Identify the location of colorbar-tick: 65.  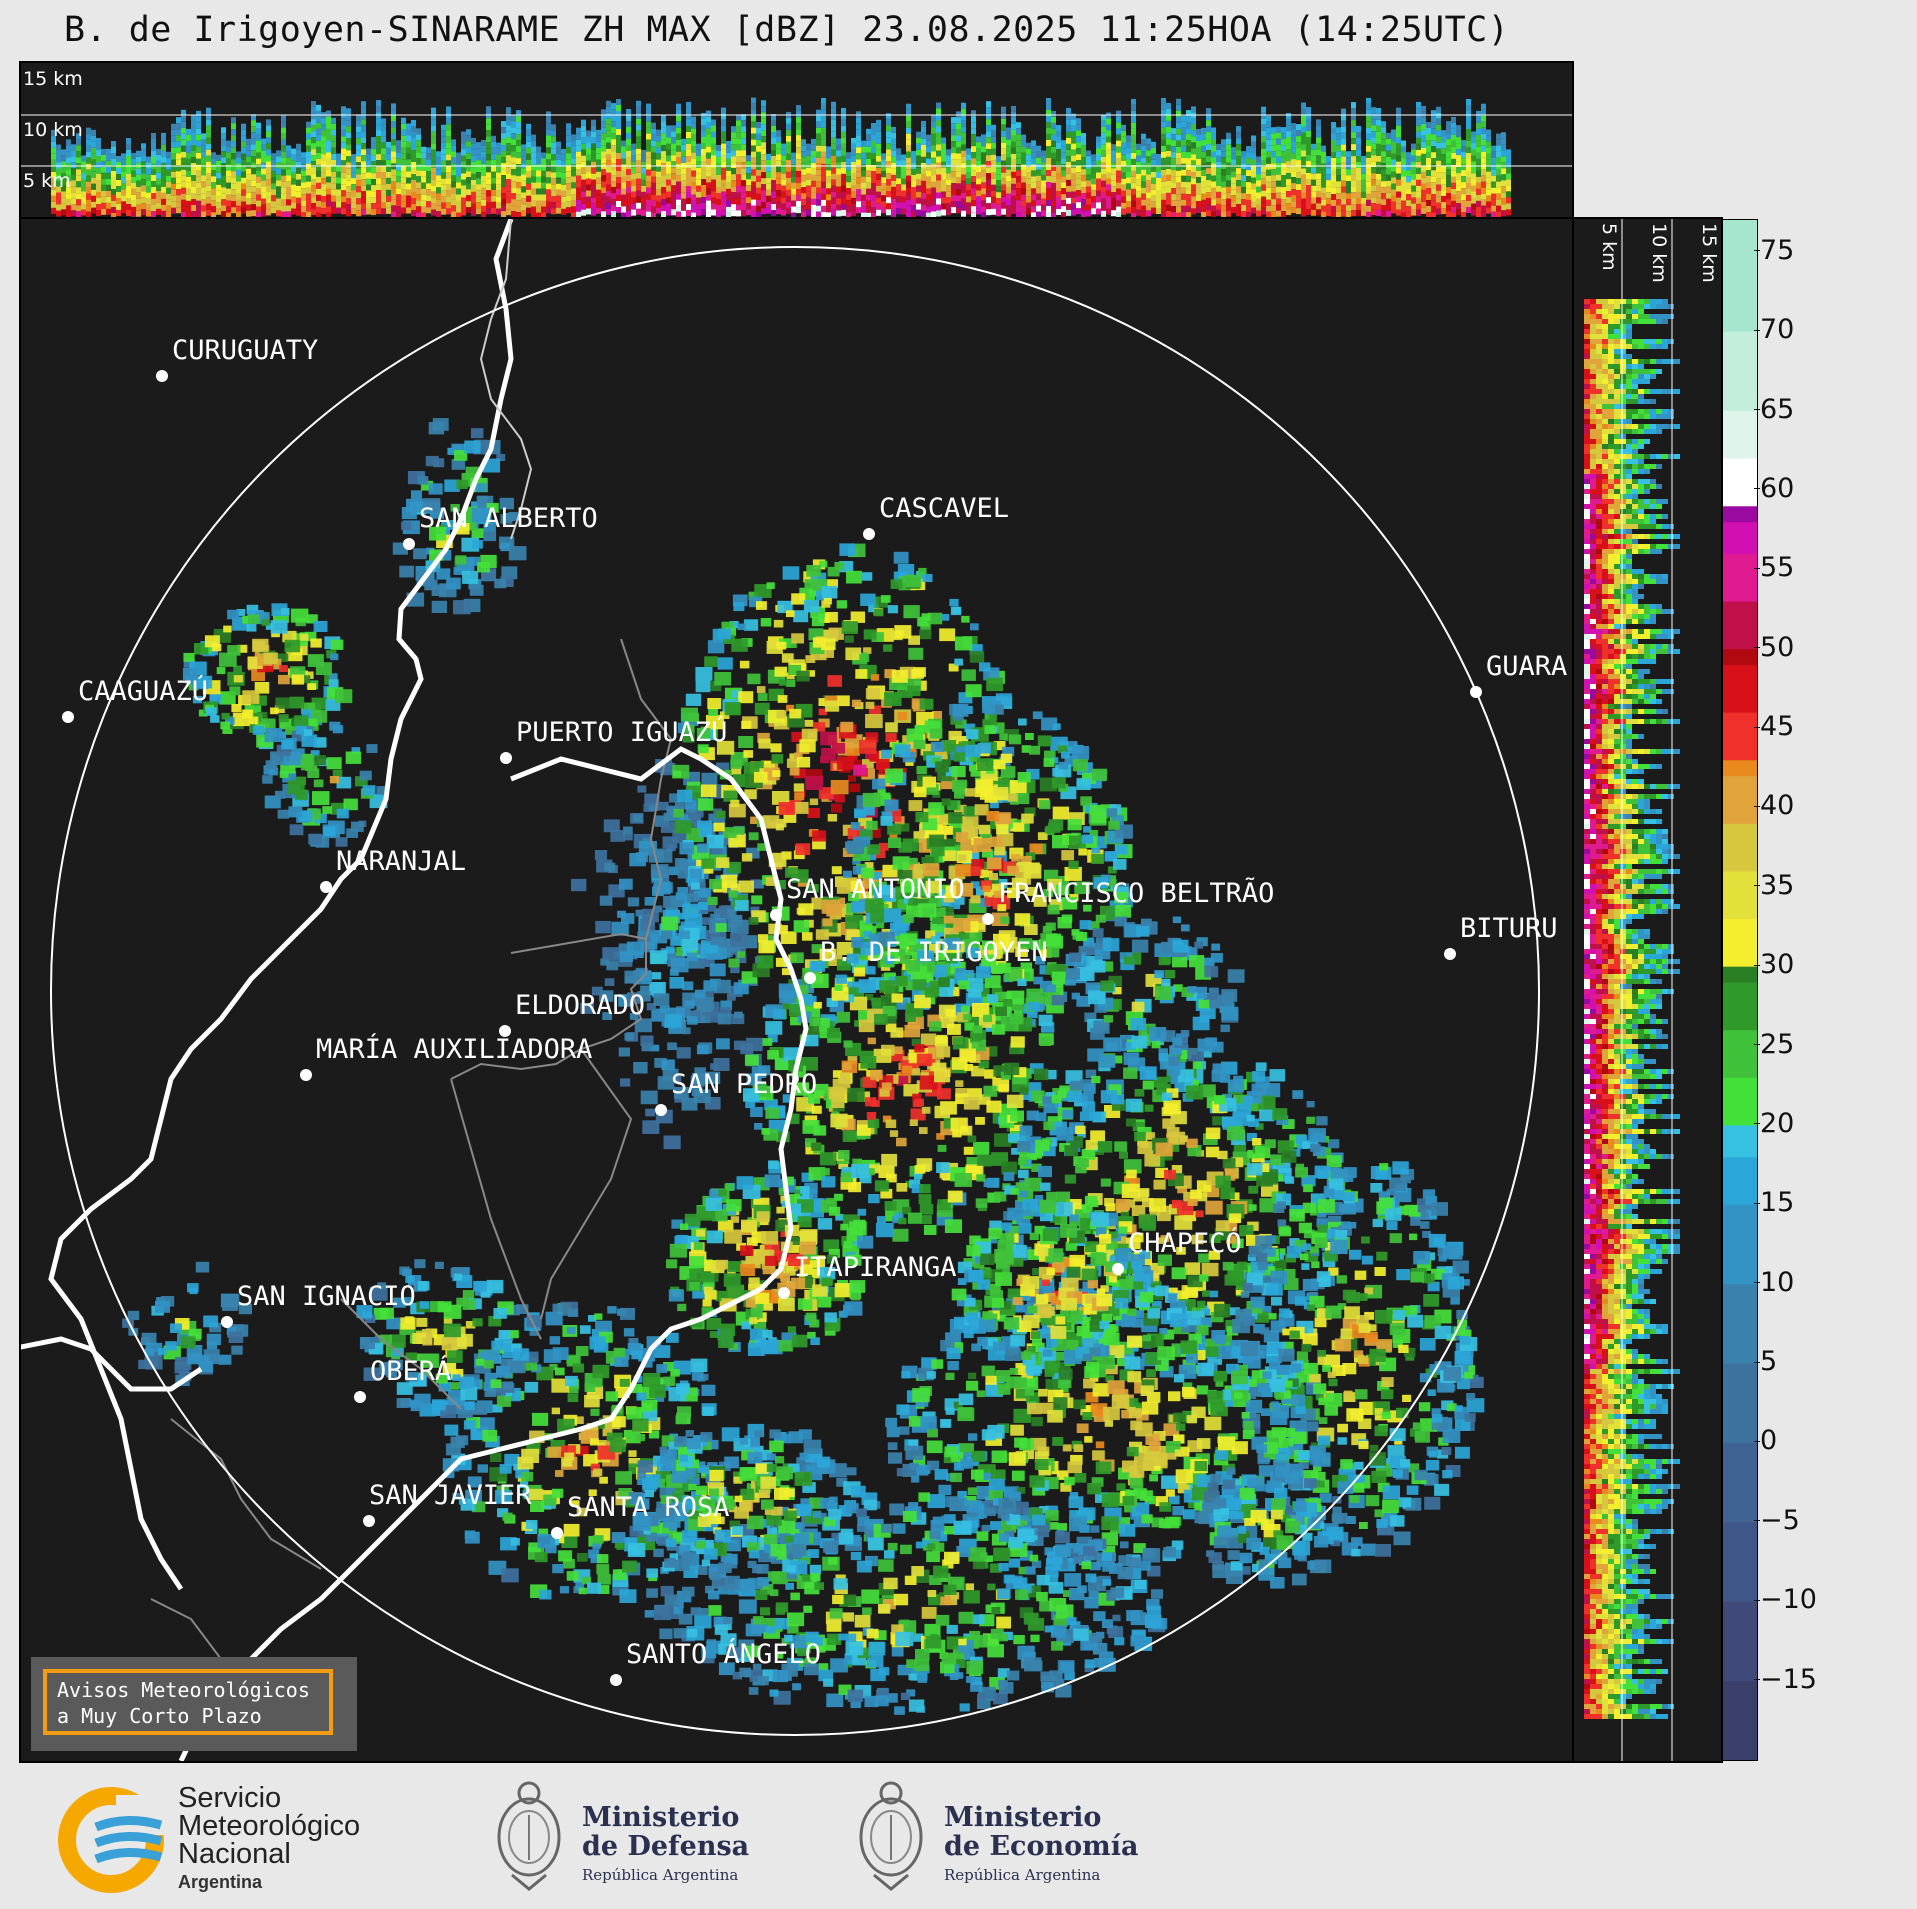
(1774, 409).